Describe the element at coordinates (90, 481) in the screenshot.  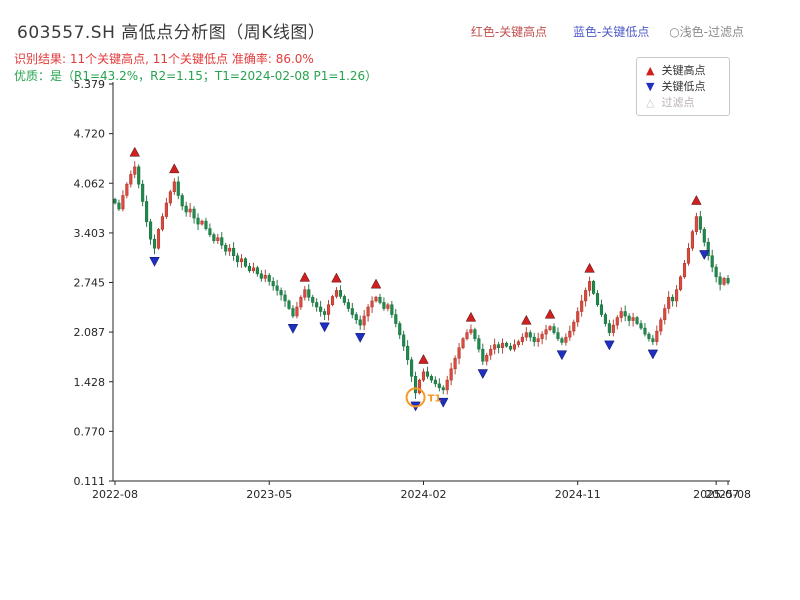
I see `svg-text: 0.111` at that location.